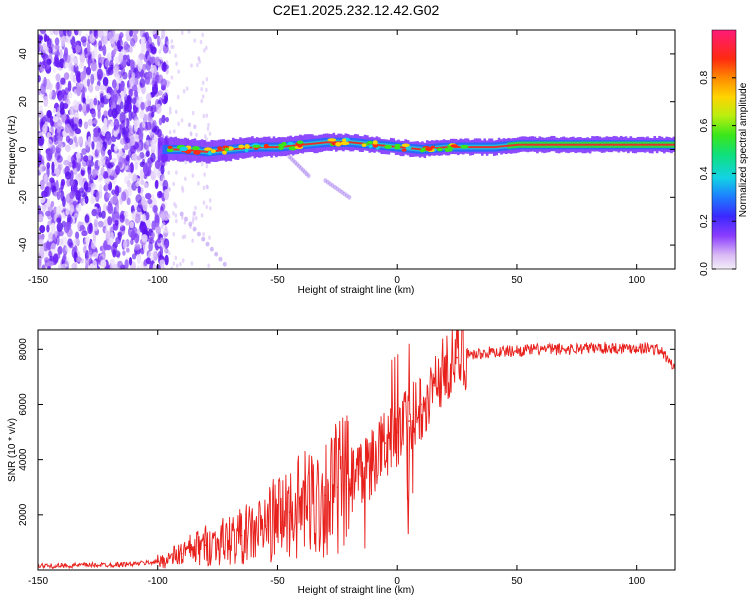 This screenshot has height=600, width=750. I want to click on snr-x-tick-label: 100, so click(636, 581).